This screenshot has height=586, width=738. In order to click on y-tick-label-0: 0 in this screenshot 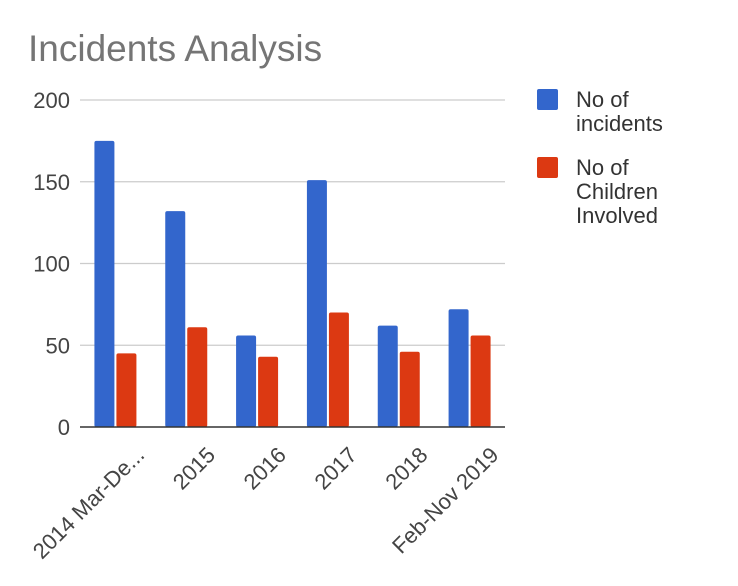, I will do `click(64, 427)`.